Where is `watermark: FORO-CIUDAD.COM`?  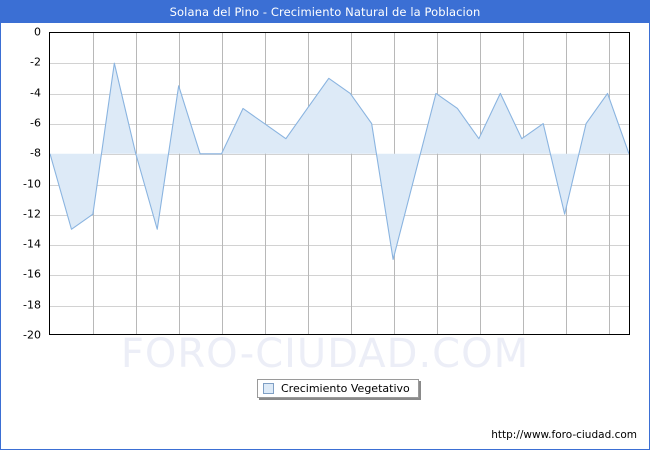 watermark: FORO-CIUDAD.COM is located at coordinates (325, 354).